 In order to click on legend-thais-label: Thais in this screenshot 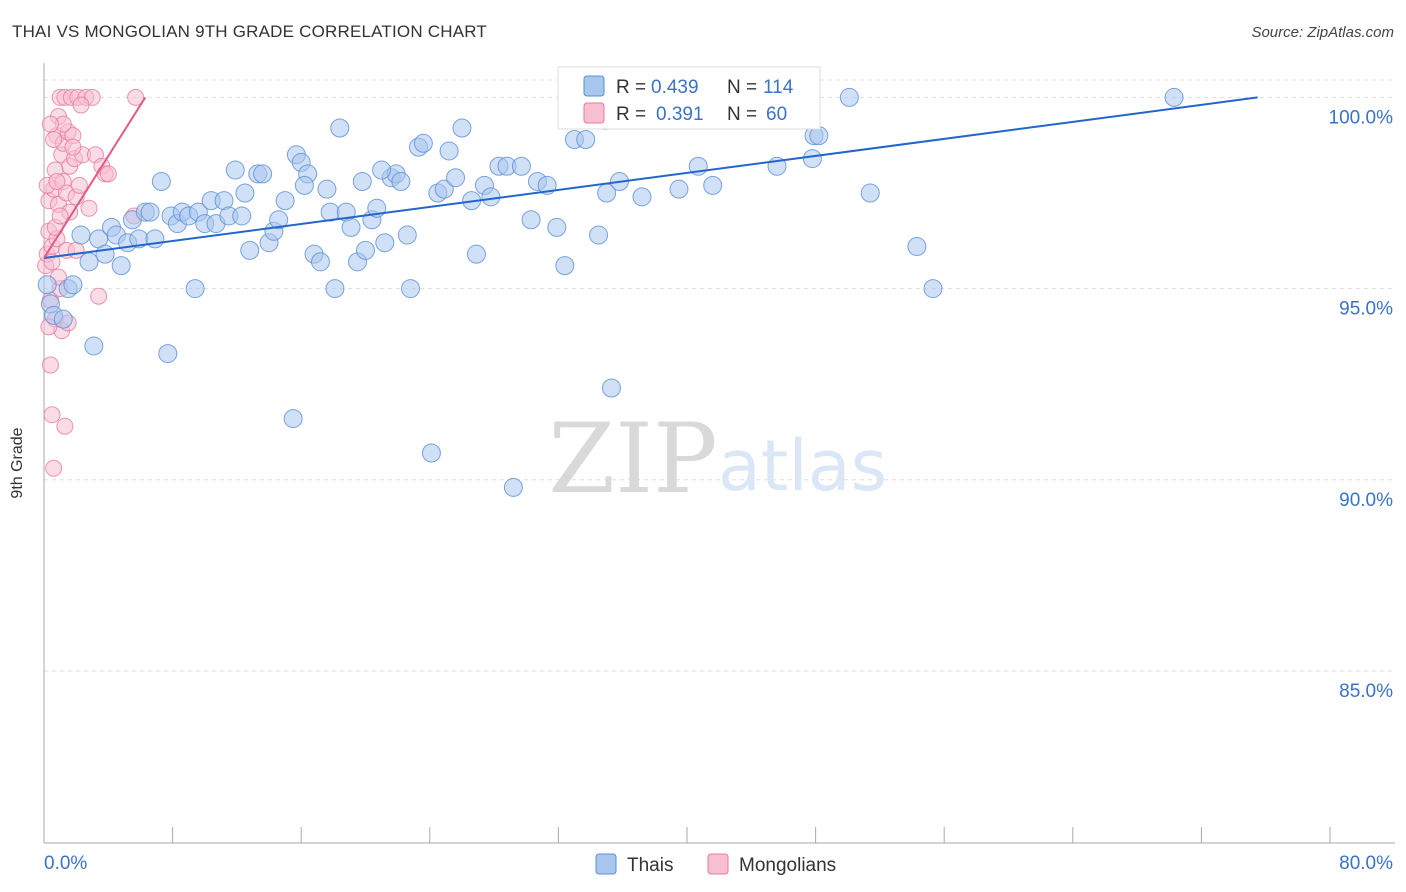, I will do `click(650, 865)`.